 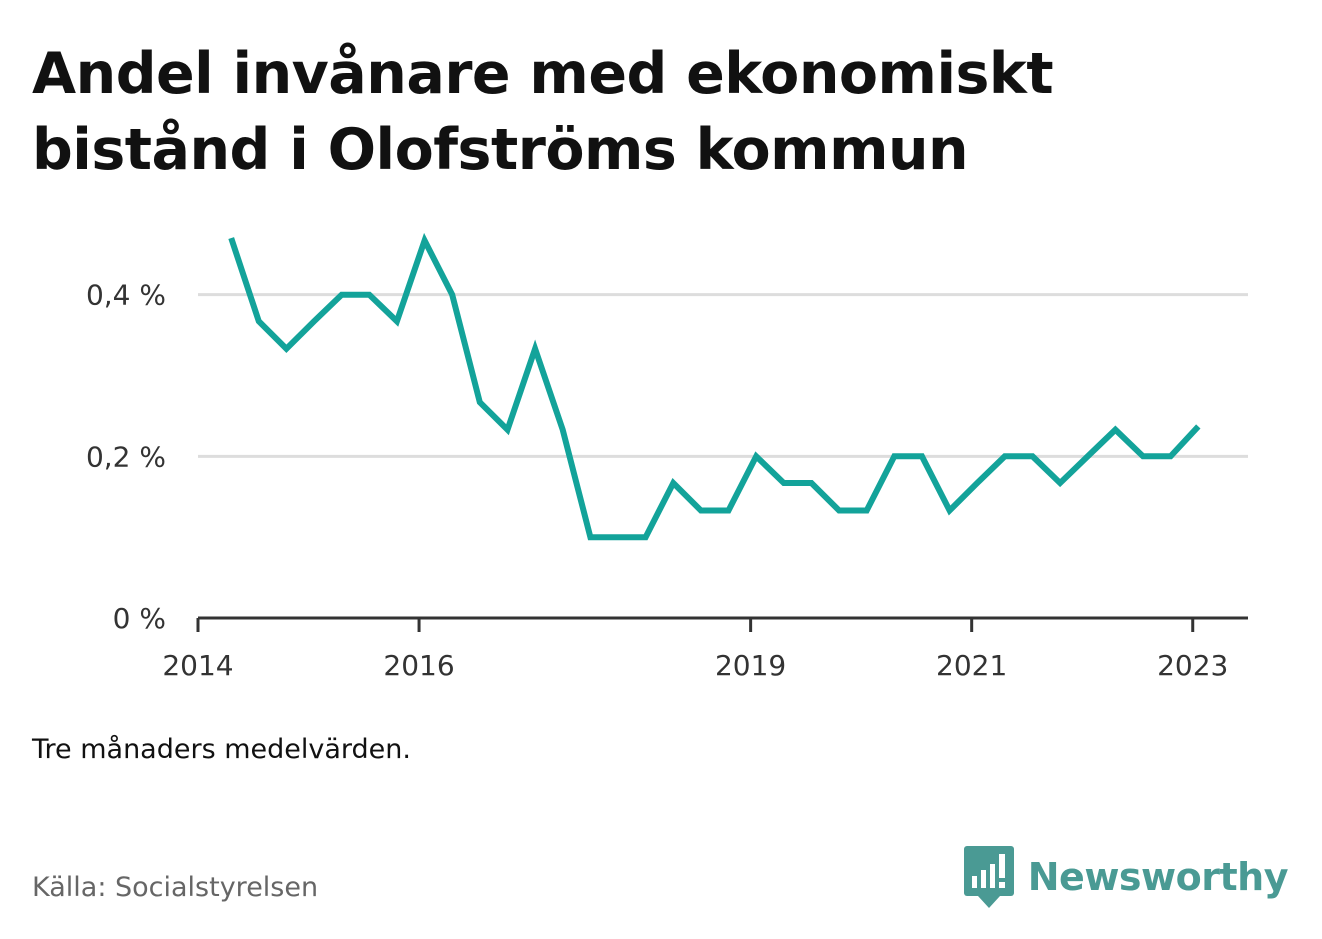 I want to click on y-tick-label: 0 %, so click(x=139, y=618).